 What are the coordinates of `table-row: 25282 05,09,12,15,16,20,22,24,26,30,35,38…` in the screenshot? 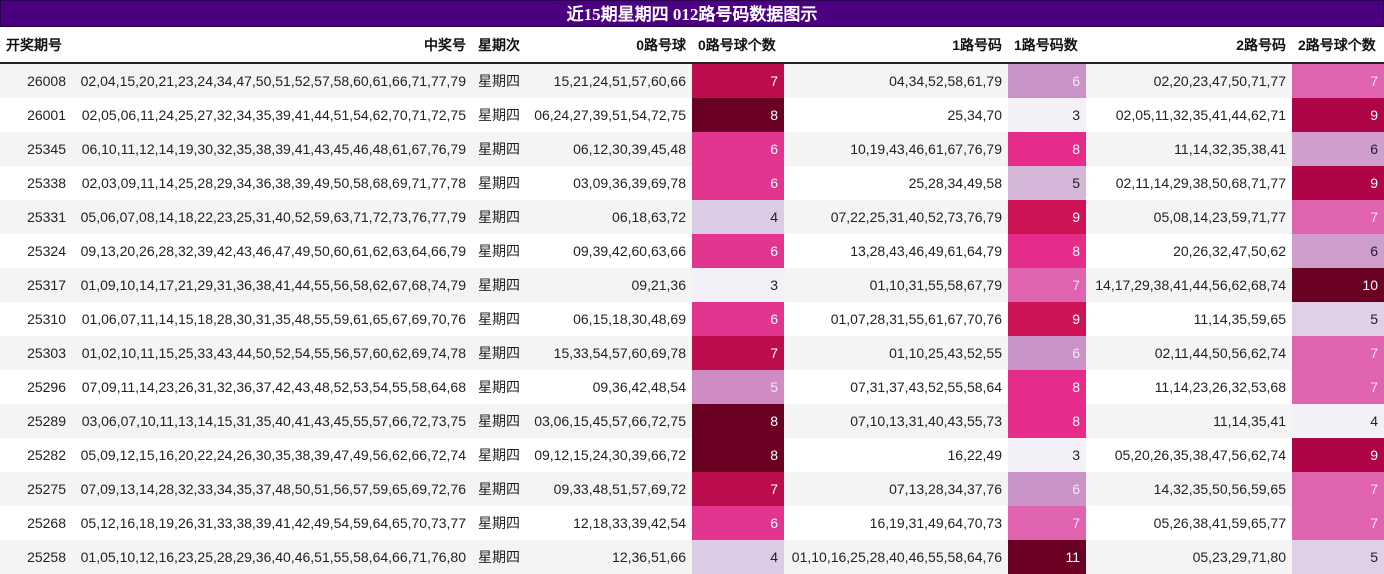 It's located at (692, 455).